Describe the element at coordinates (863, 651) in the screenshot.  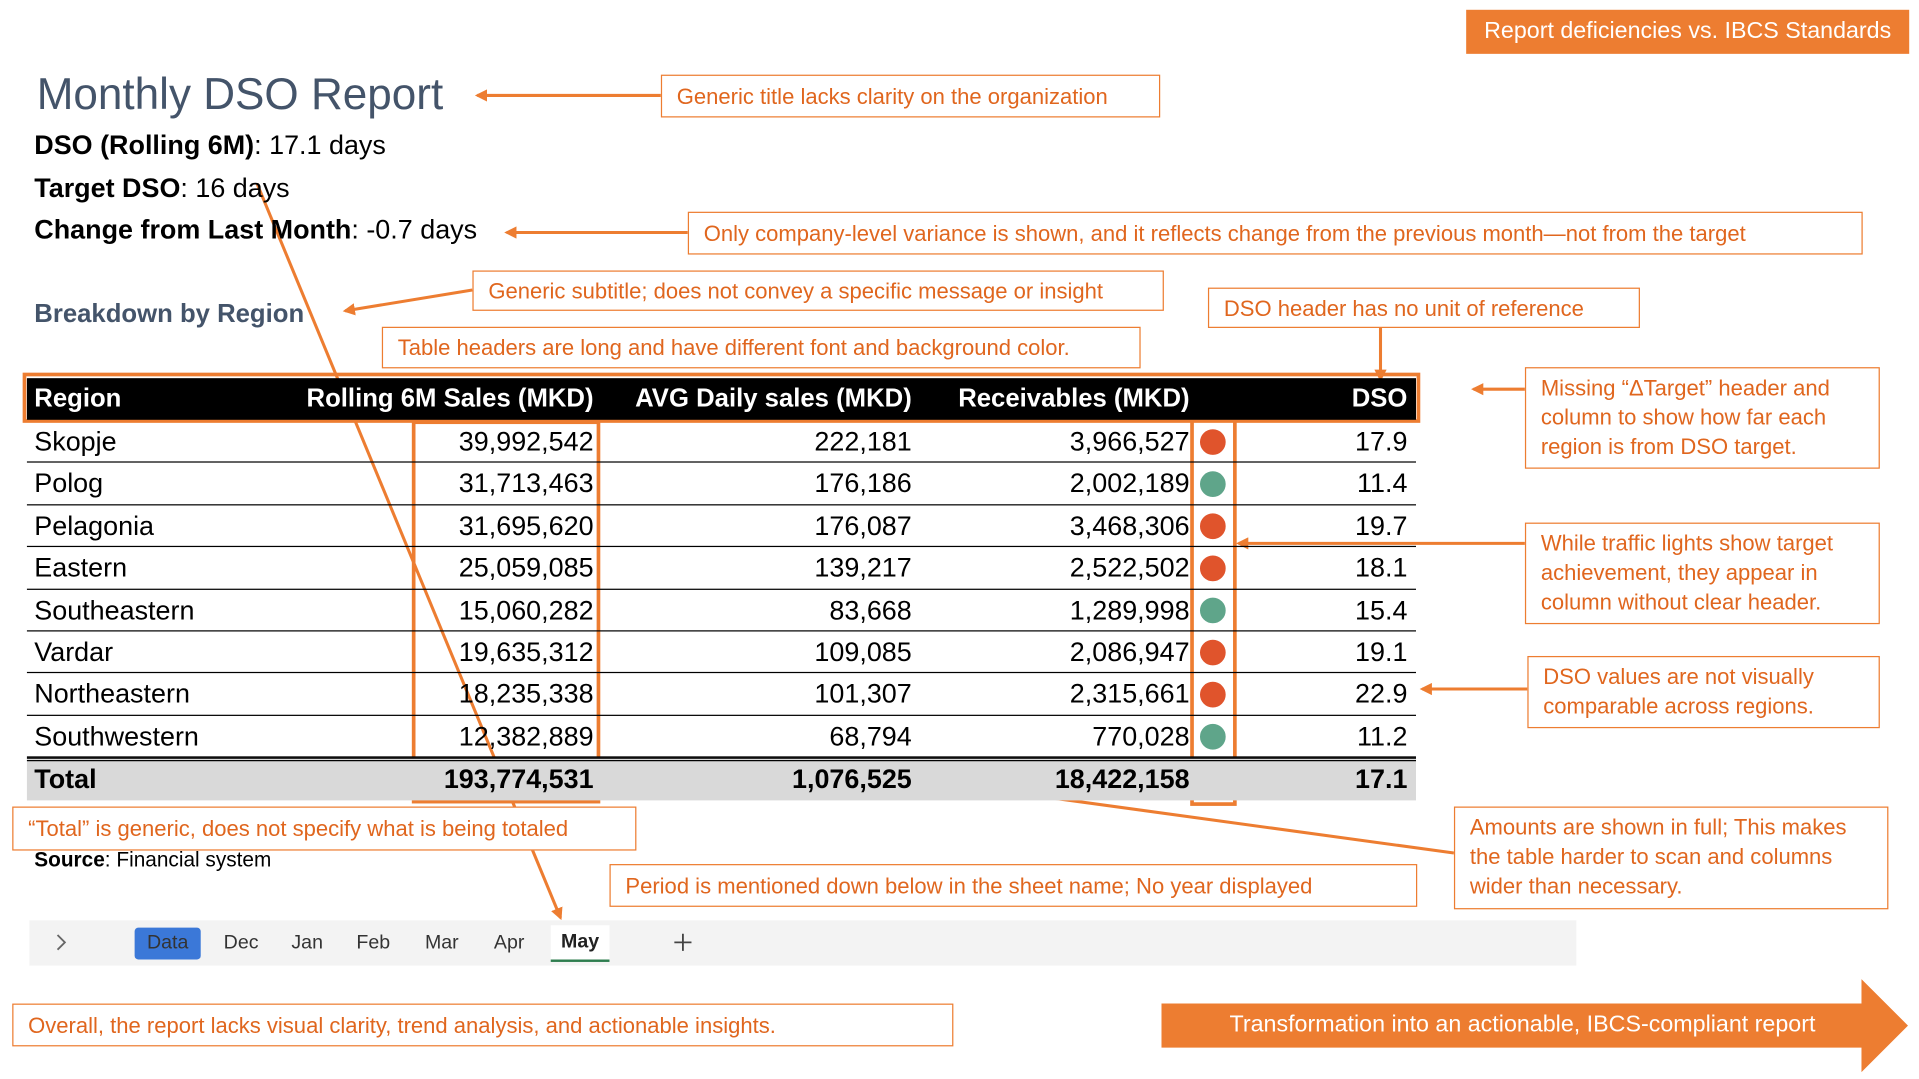
I see `cell: 109,085` at that location.